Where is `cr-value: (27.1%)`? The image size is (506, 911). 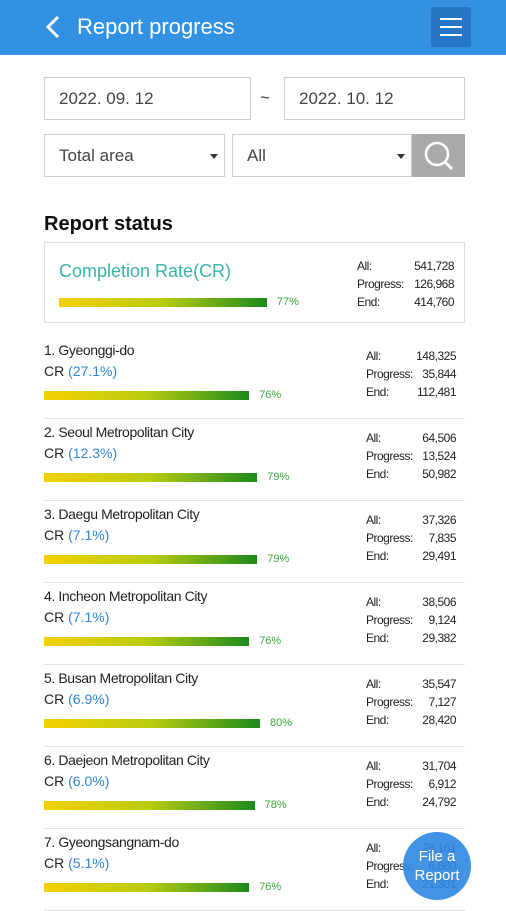
cr-value: (27.1%) is located at coordinates (93, 371).